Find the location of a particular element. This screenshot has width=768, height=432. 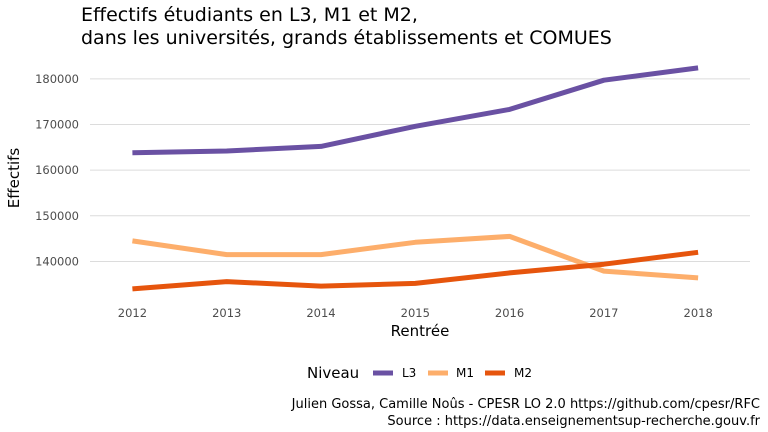

legend-label-m2: M2 is located at coordinates (523, 373).